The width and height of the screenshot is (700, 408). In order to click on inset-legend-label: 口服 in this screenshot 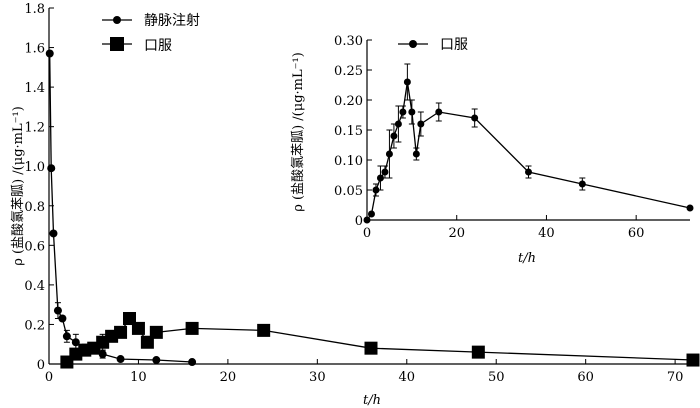, I will do `click(454, 45)`.